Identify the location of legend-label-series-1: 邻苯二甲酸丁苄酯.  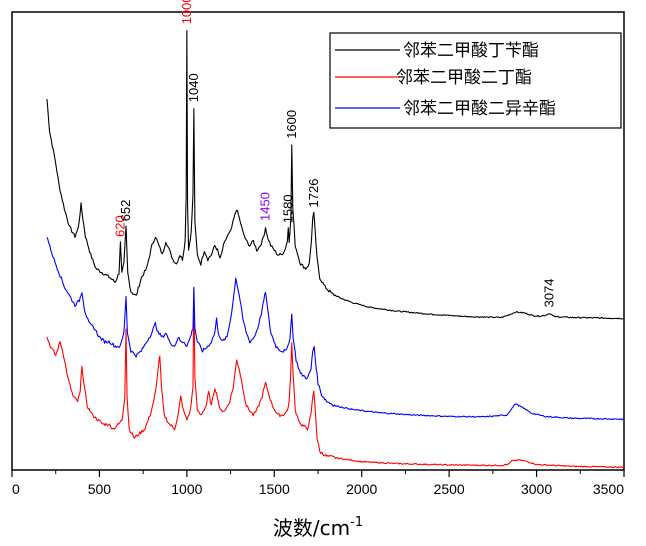
(471, 51).